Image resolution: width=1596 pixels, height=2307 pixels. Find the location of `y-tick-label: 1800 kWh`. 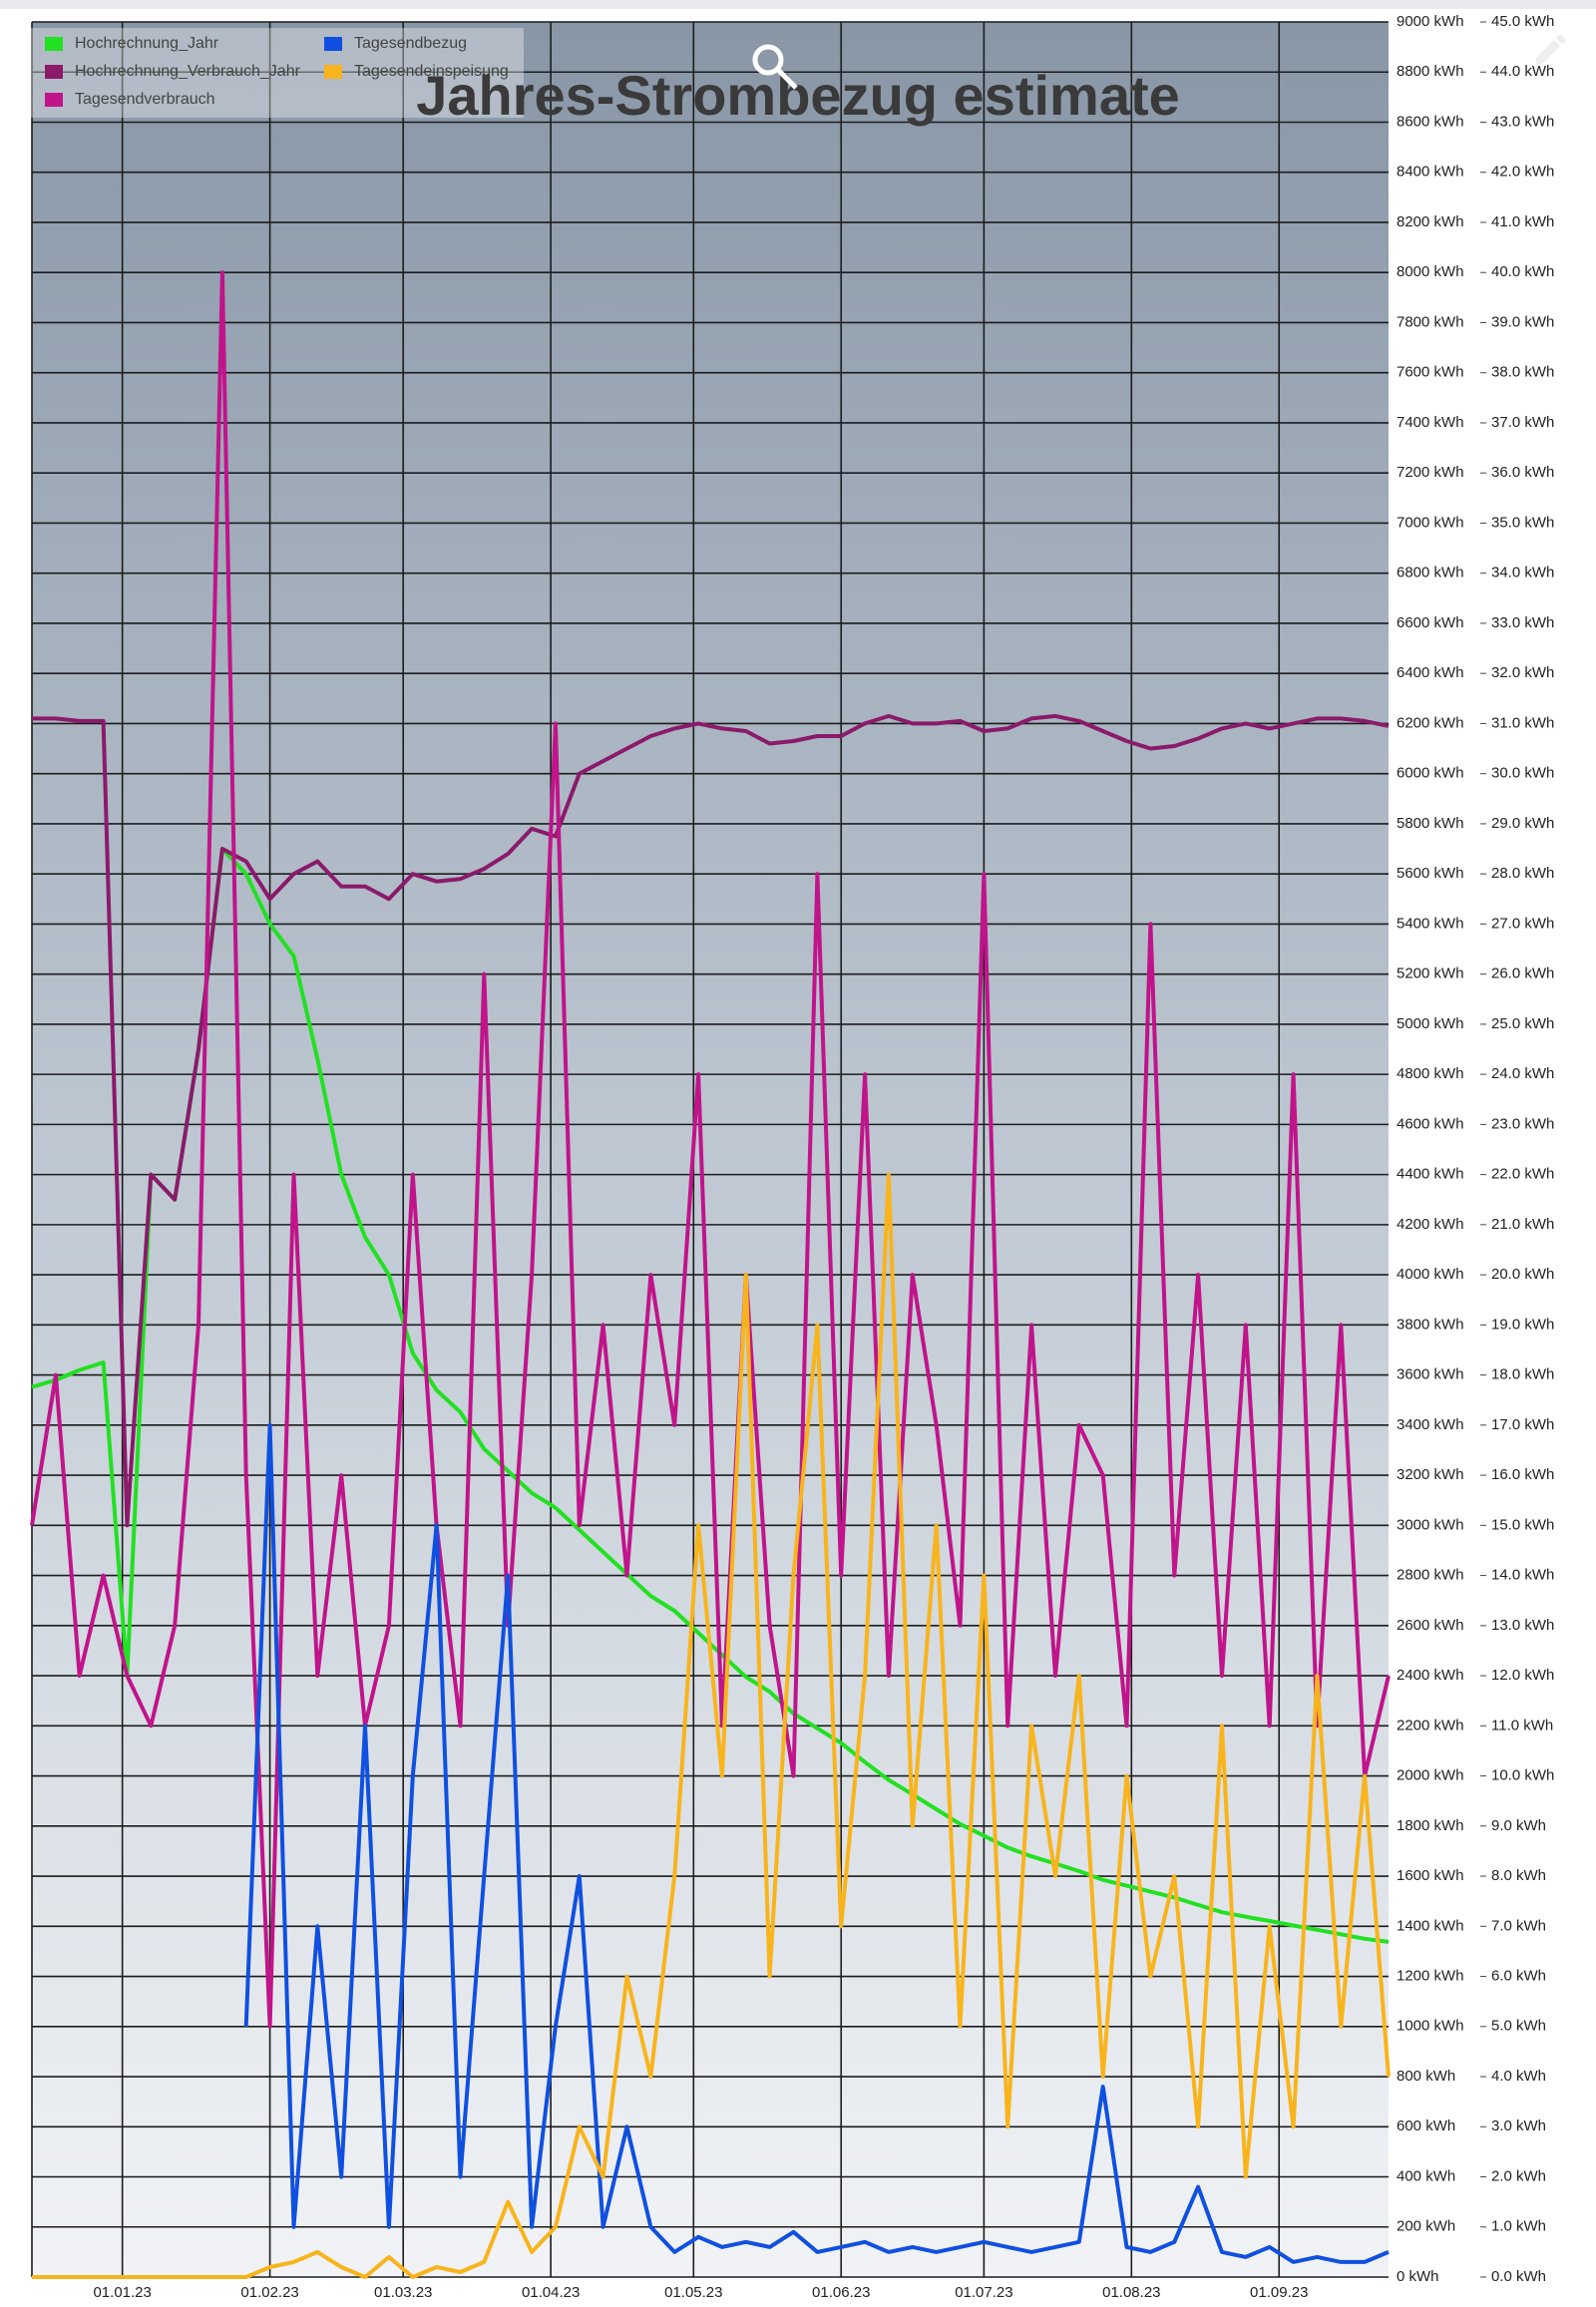

y-tick-label: 1800 kWh is located at coordinates (1430, 1825).